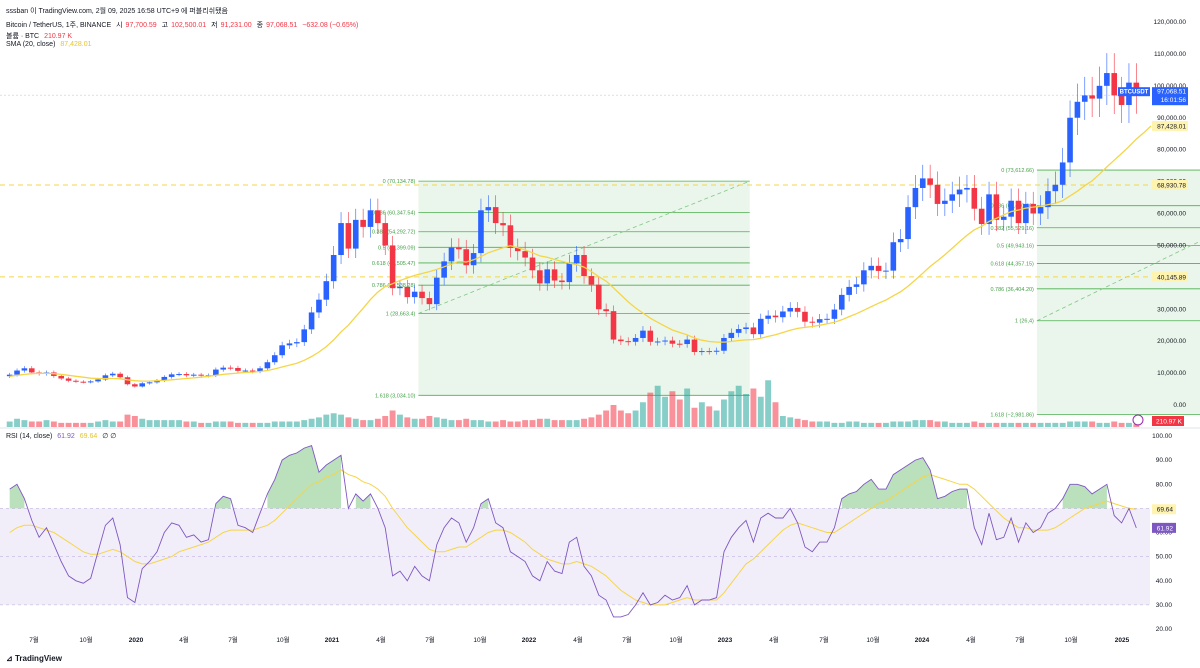 This screenshot has width=1200, height=668. Describe the element at coordinates (34, 658) in the screenshot. I see `tradingview-logo: ⊿ TradingView` at that location.